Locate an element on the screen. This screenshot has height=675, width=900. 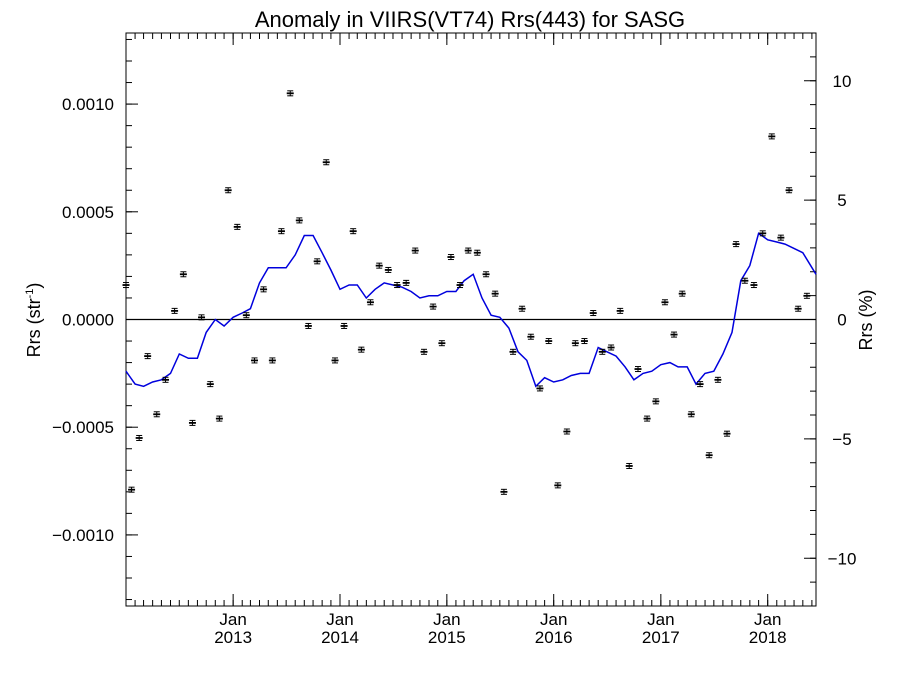
y-axis-left-label: Rrs (str-1) is located at coordinates (34, 320).